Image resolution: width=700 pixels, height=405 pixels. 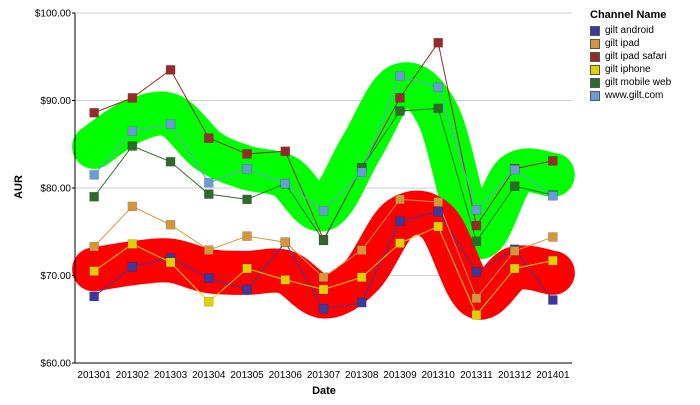 I want to click on legend-label: gilt ipad safari, so click(x=636, y=56).